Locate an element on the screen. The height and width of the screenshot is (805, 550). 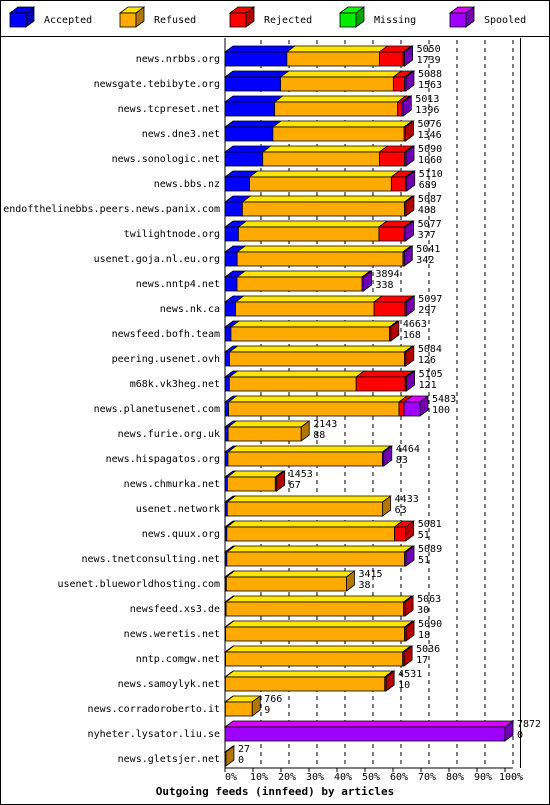
total-label: 4531 is located at coordinates (410, 674).